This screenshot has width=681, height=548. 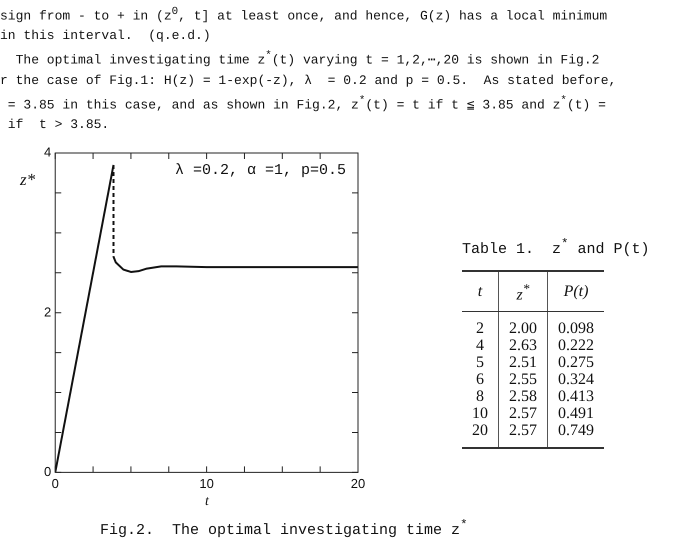 I want to click on text: 0.749, so click(x=576, y=435).